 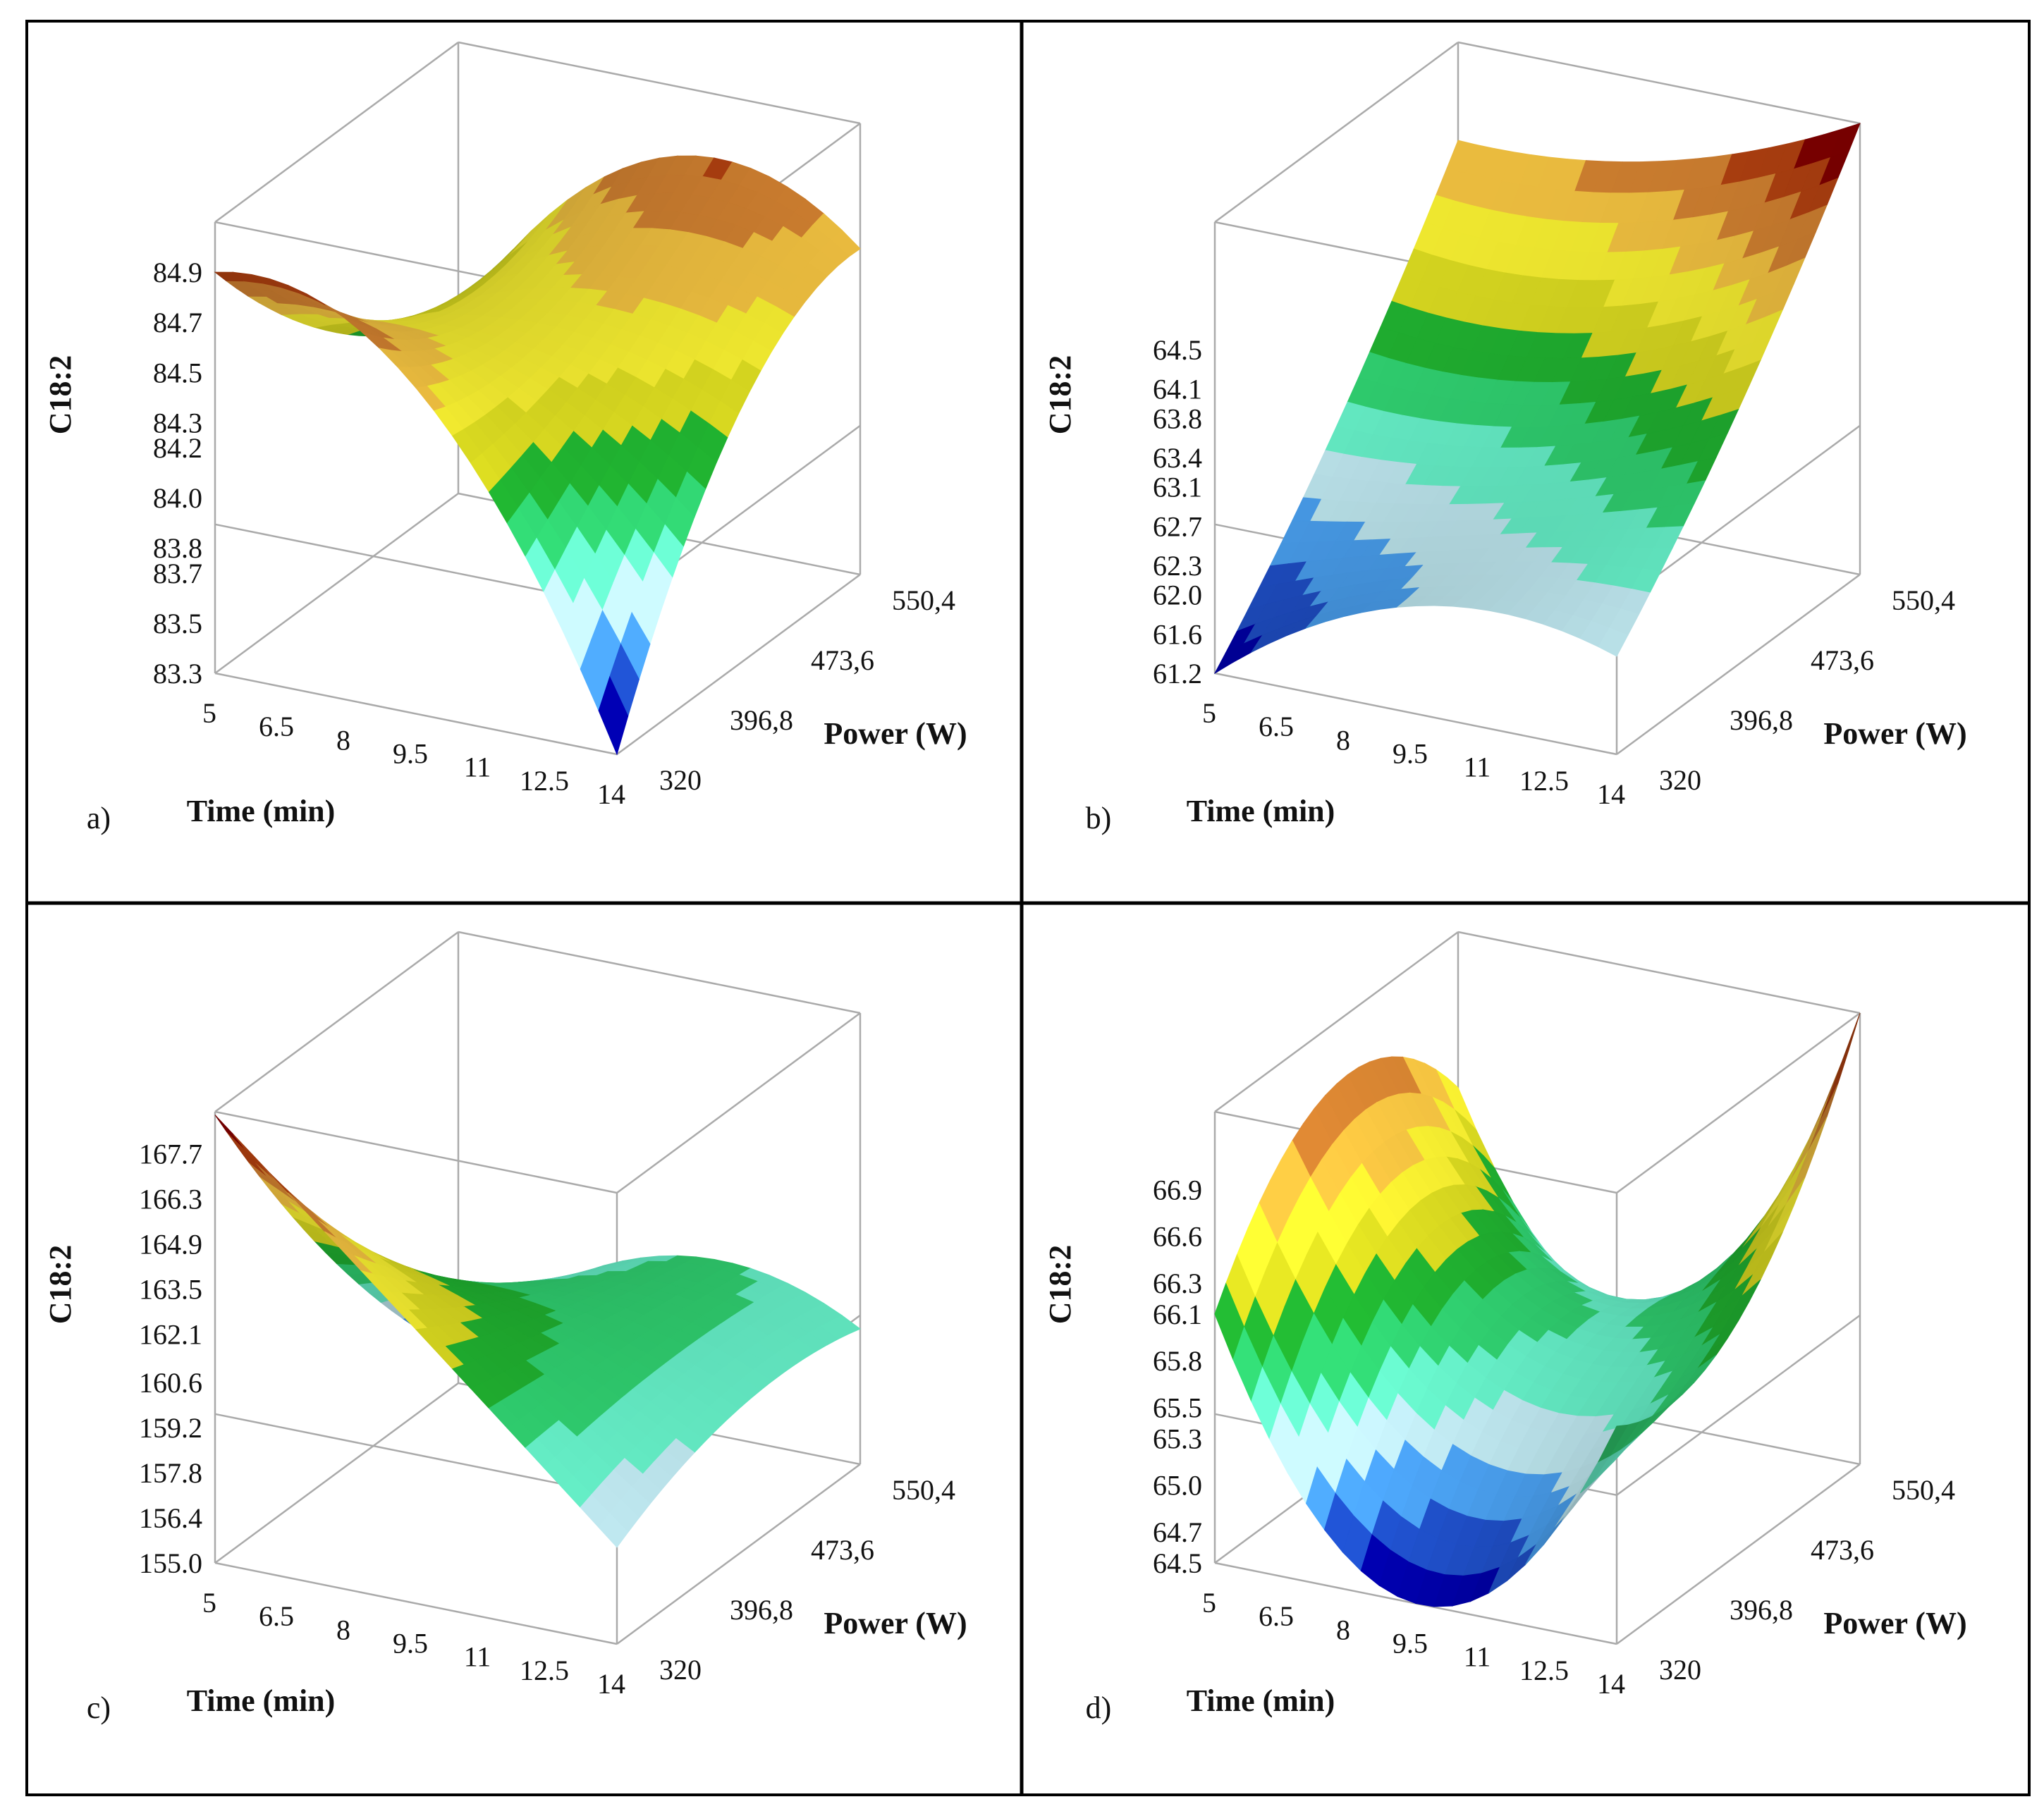 I want to click on panel-label: c), so click(x=99, y=1708).